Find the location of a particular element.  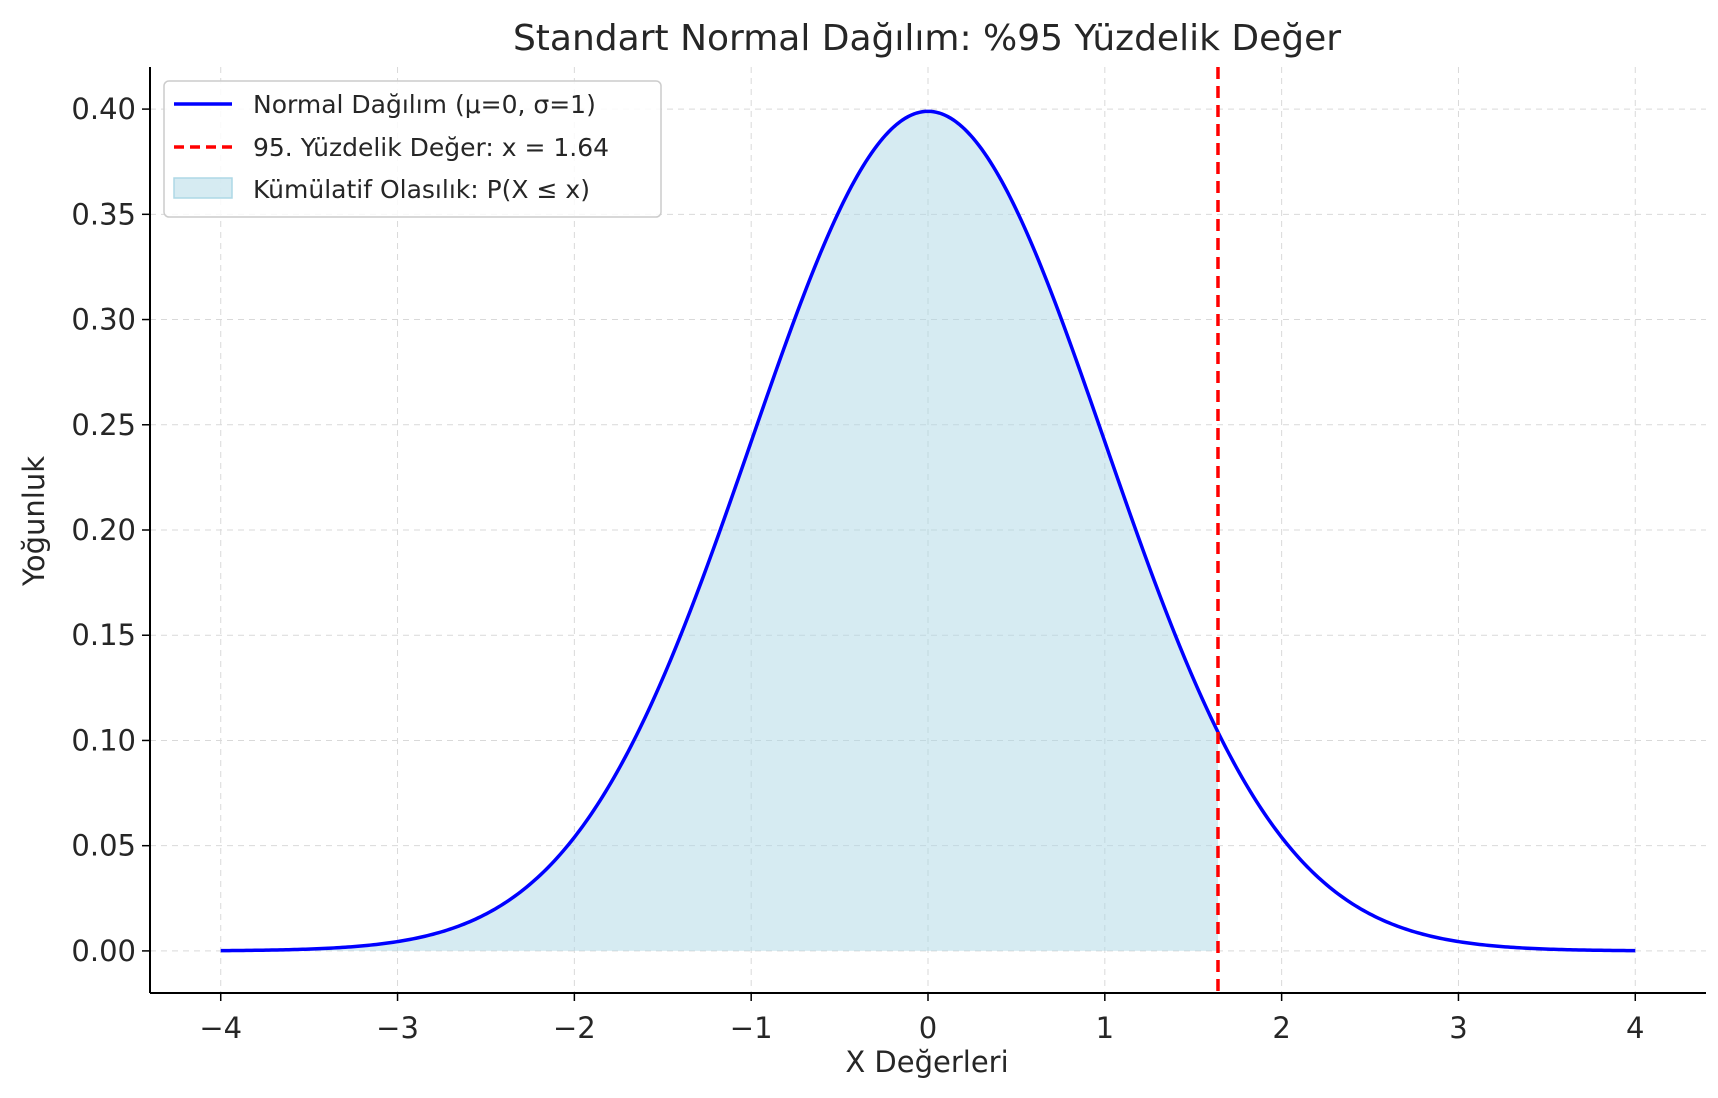

x-tick-label: 0 is located at coordinates (928, 1028).